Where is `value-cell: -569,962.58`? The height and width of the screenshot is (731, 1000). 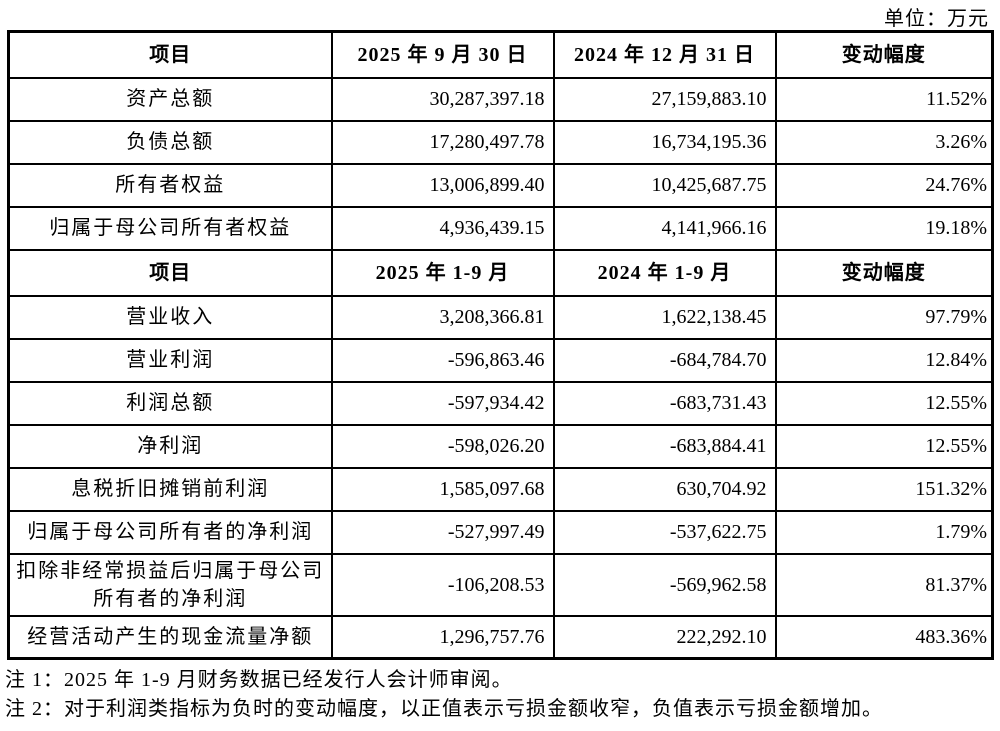 value-cell: -569,962.58 is located at coordinates (664, 584).